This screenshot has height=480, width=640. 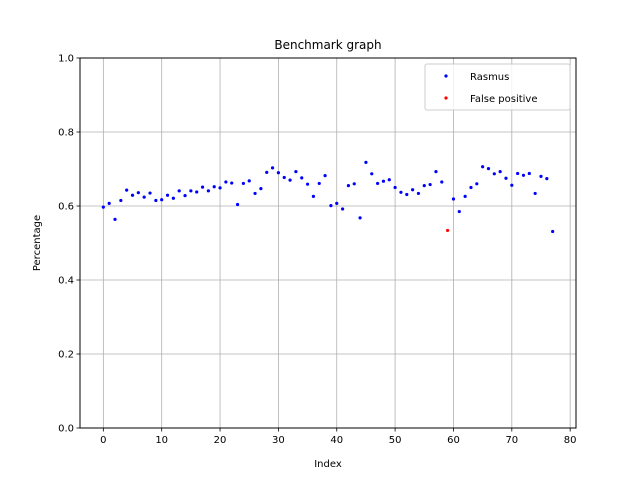 I want to click on x-tick-label: 40, so click(x=336, y=440).